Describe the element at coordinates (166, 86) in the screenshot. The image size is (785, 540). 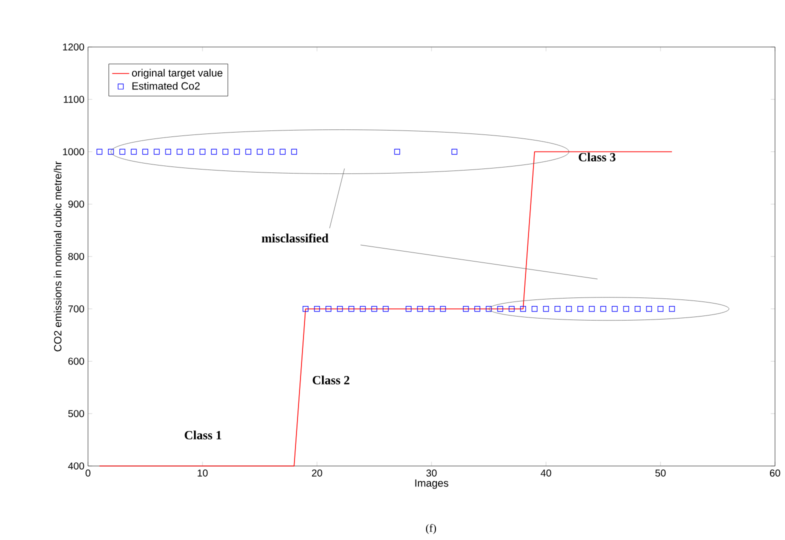
I see `legend-label: Estimated Co2` at that location.